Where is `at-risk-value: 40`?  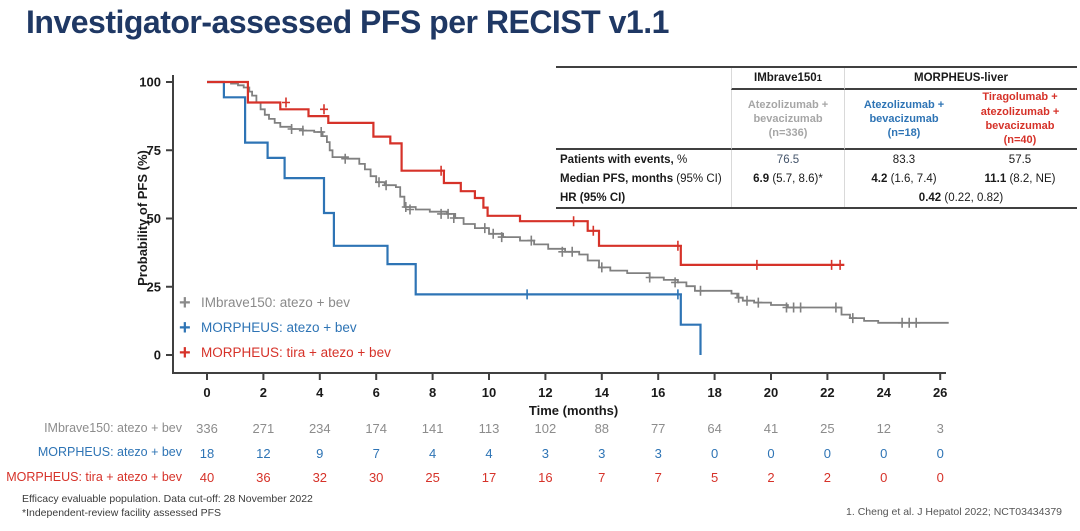
at-risk-value: 40 is located at coordinates (207, 477).